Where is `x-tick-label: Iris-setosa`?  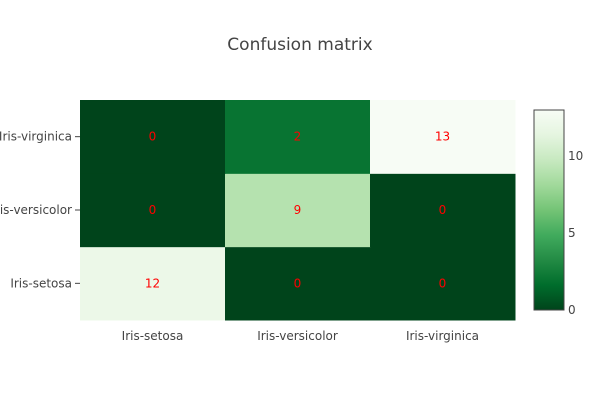 x-tick-label: Iris-setosa is located at coordinates (153, 336).